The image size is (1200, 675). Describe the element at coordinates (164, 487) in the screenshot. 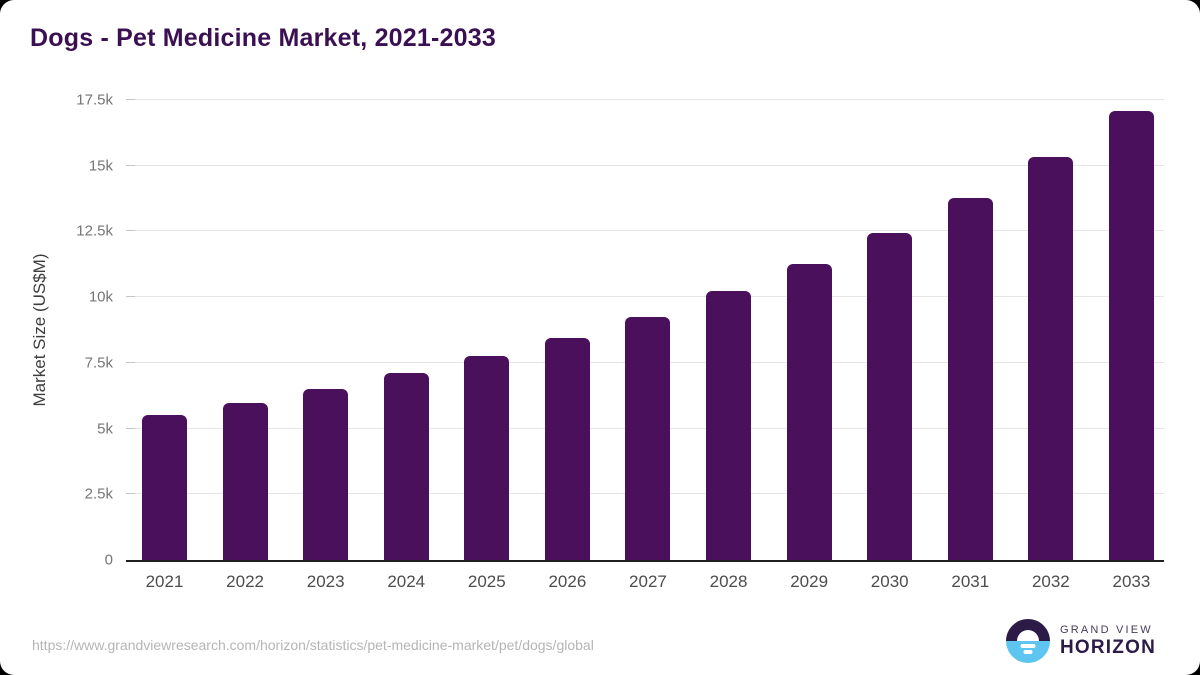

I see `bar-2021` at that location.